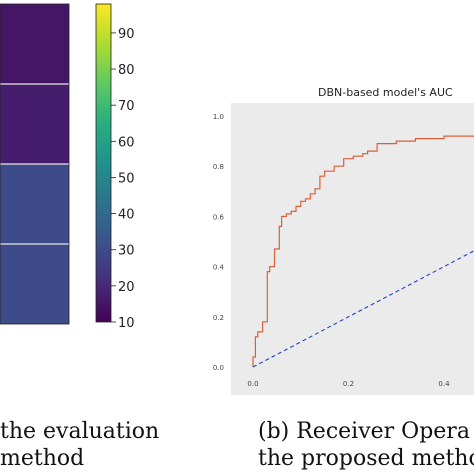 This screenshot has height=474, width=474. What do you see at coordinates (126, 287) in the screenshot?
I see `colorbar-tick-label: 20` at bounding box center [126, 287].